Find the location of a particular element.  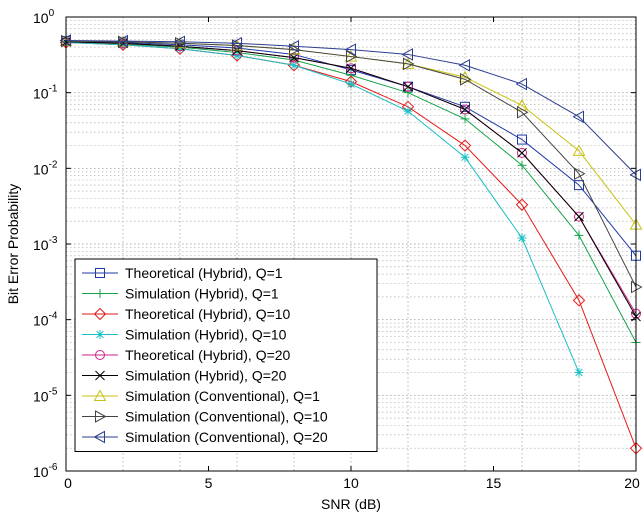

y-tick-label: 10⁻⁵ is located at coordinates (45, 395).